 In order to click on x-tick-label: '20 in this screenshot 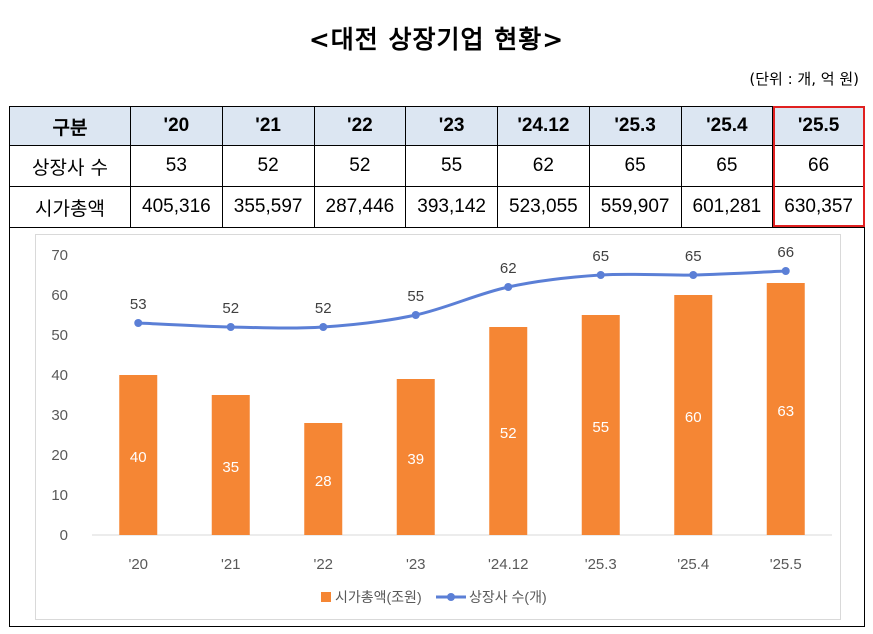, I will do `click(138, 564)`.